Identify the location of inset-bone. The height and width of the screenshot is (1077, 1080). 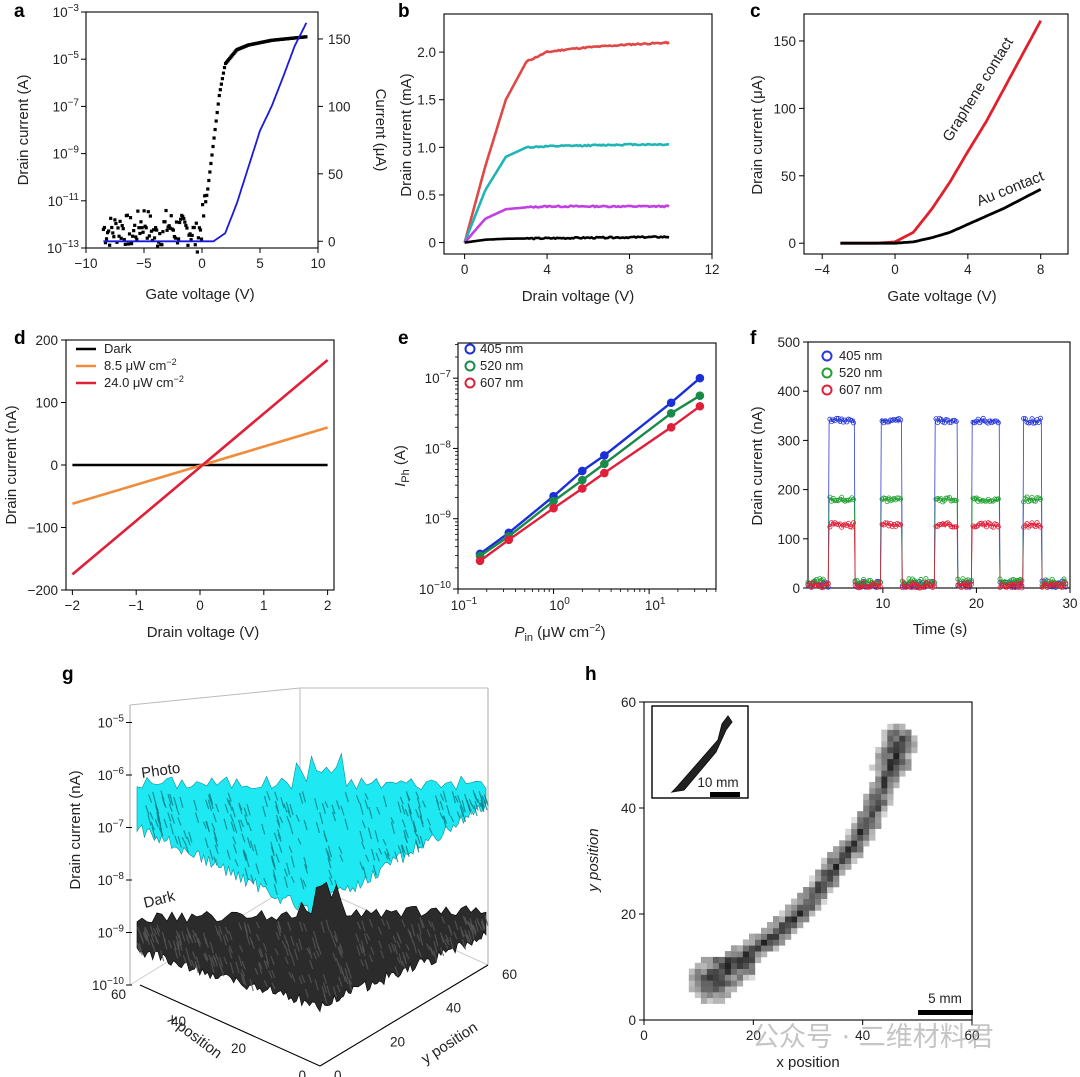
(701, 754).